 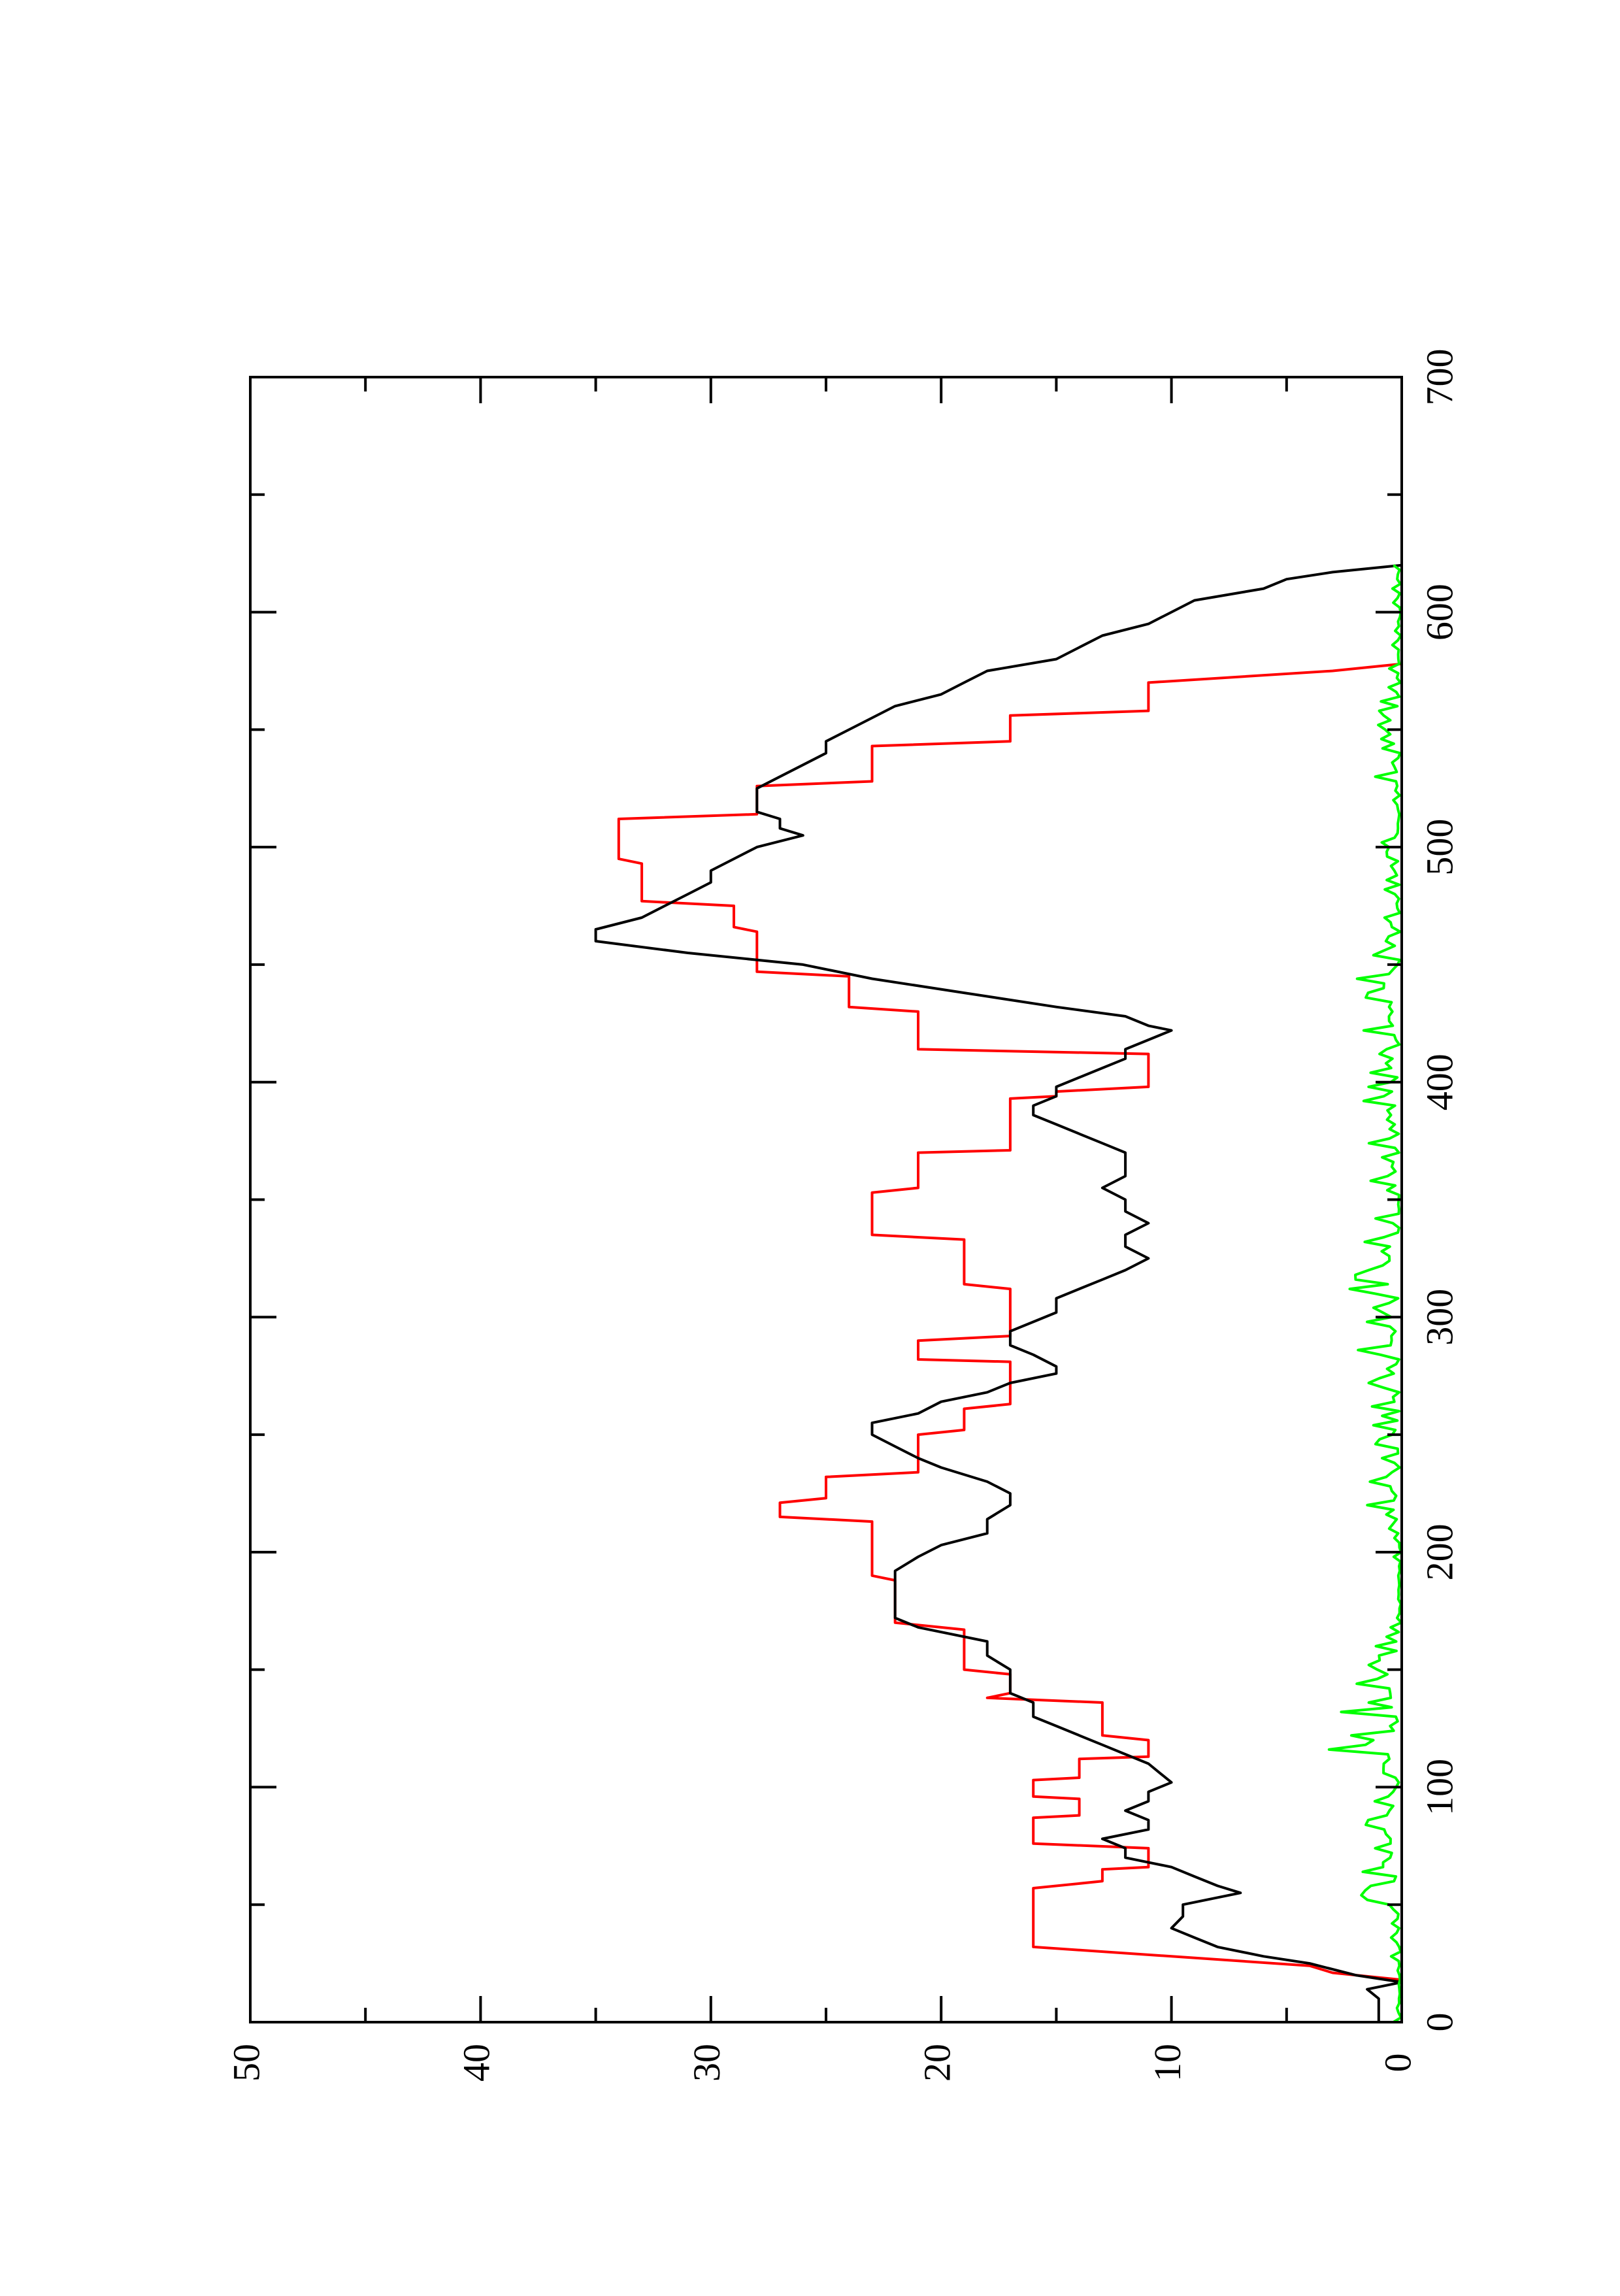 I want to click on x-tick-label: 600, so click(x=1439, y=612).